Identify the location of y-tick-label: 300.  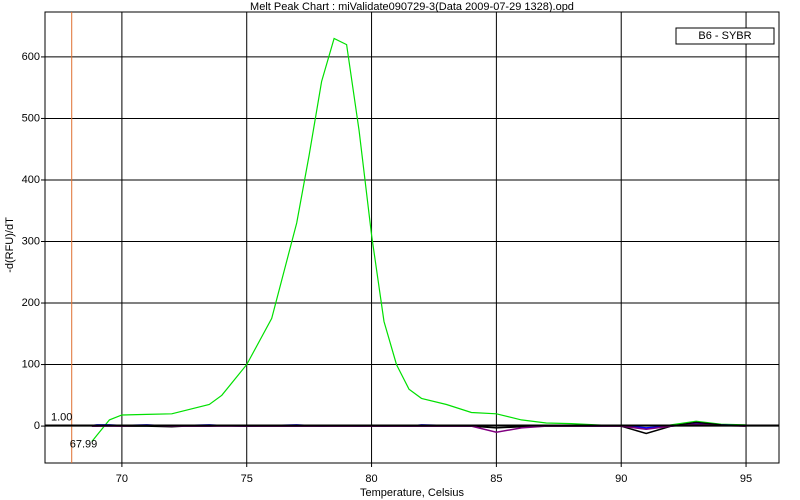
(31, 241).